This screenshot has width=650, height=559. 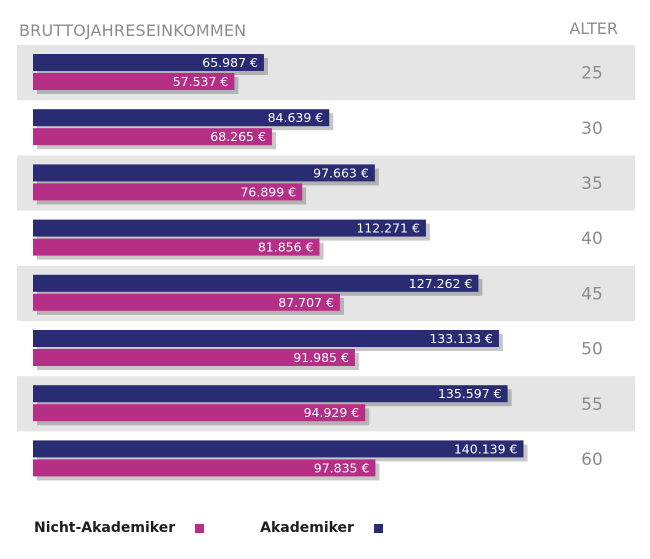 I want to click on legend: Nicht-Akademiker Akademiker, so click(x=208, y=528).